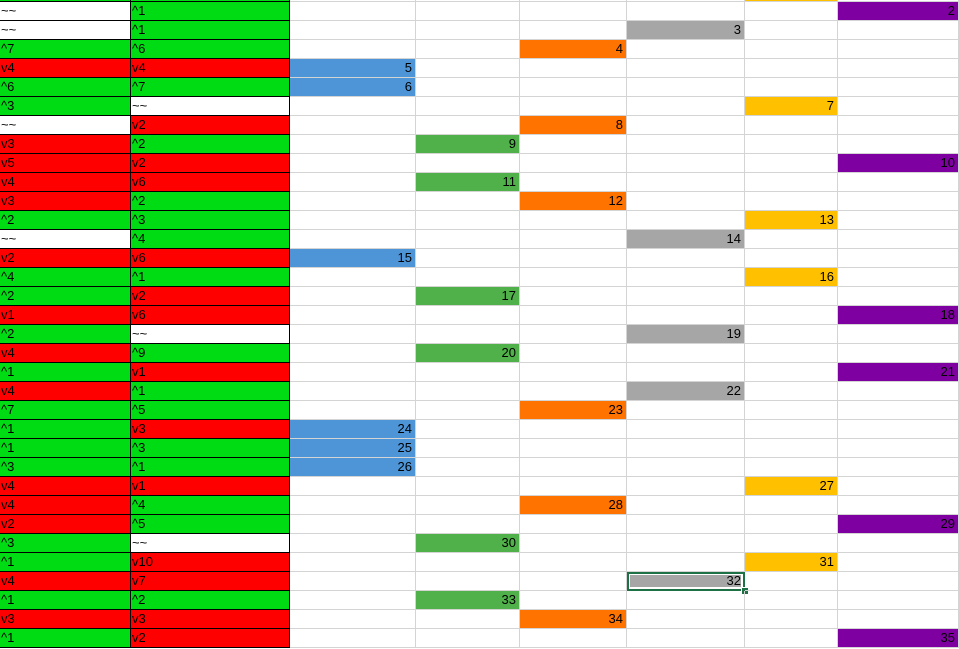  Describe the element at coordinates (573, 505) in the screenshot. I see `value-cell: 28` at that location.